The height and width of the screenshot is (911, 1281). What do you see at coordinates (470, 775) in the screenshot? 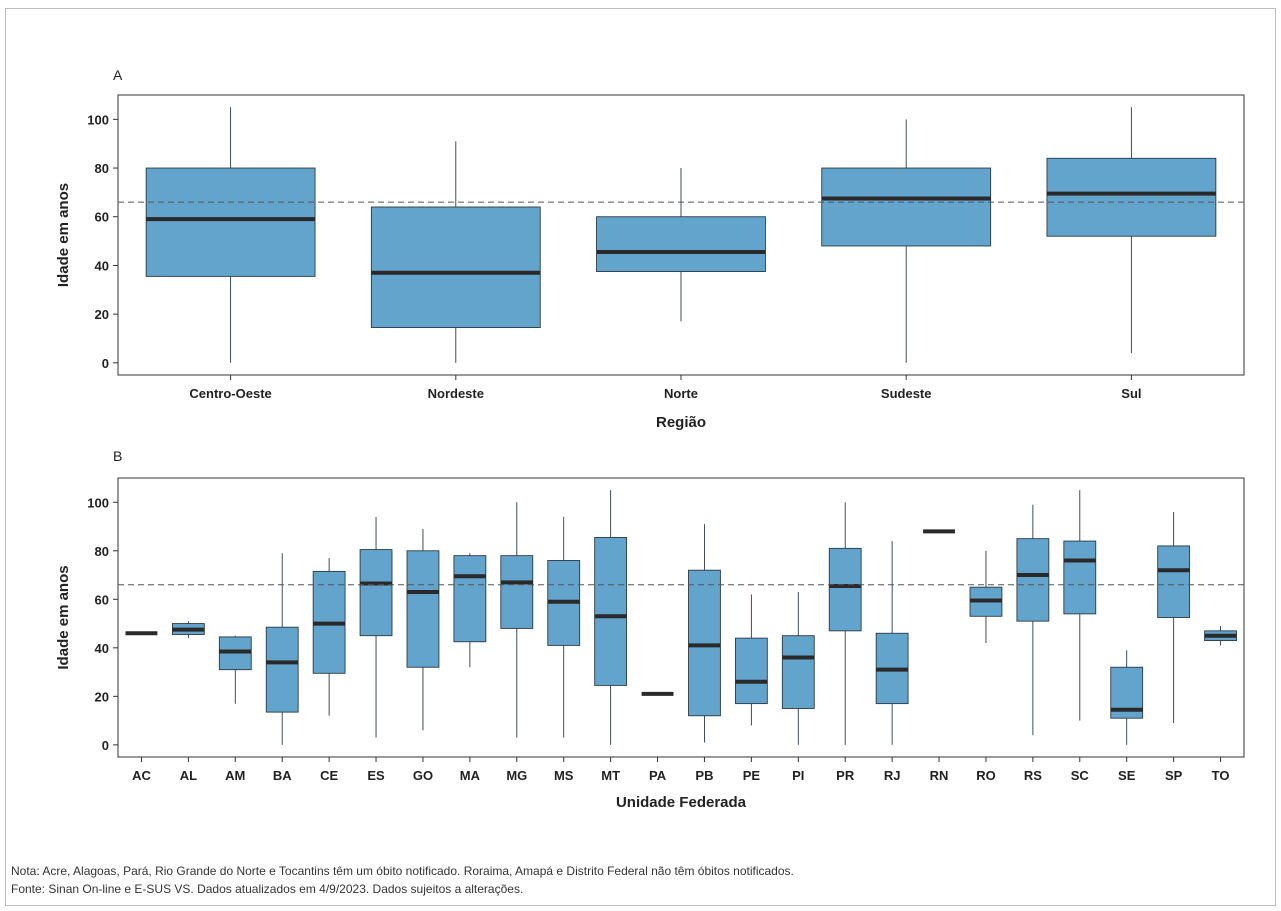
I see `x-tick-label: MA` at bounding box center [470, 775].